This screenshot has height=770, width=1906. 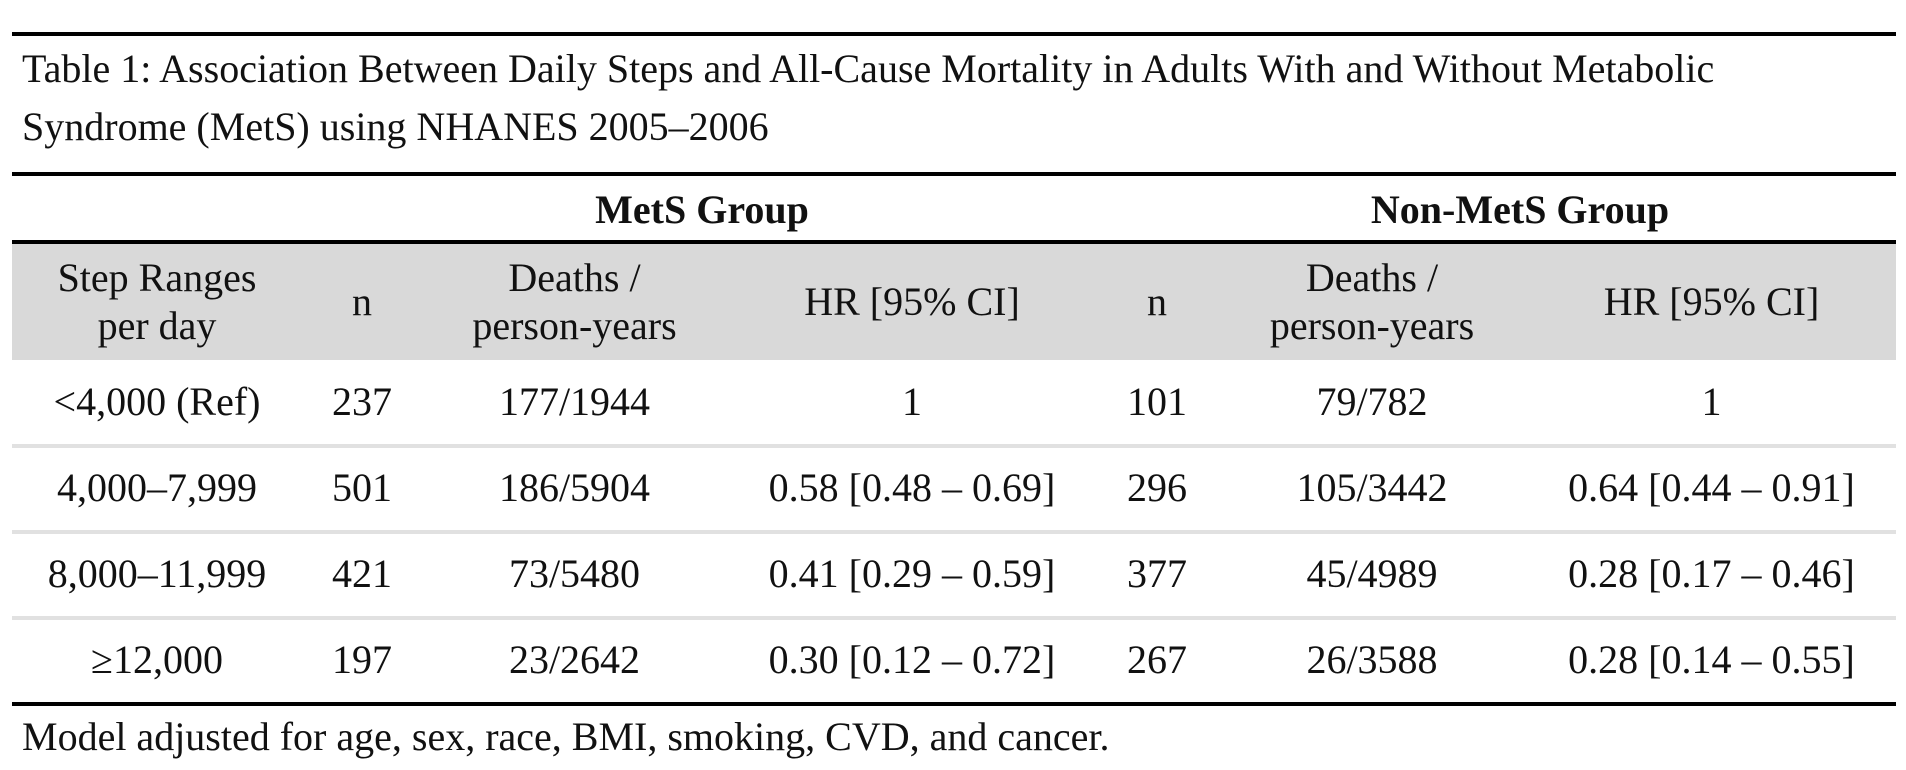 I want to click on row-3-mets-deaths: 23/2642, so click(x=574, y=659).